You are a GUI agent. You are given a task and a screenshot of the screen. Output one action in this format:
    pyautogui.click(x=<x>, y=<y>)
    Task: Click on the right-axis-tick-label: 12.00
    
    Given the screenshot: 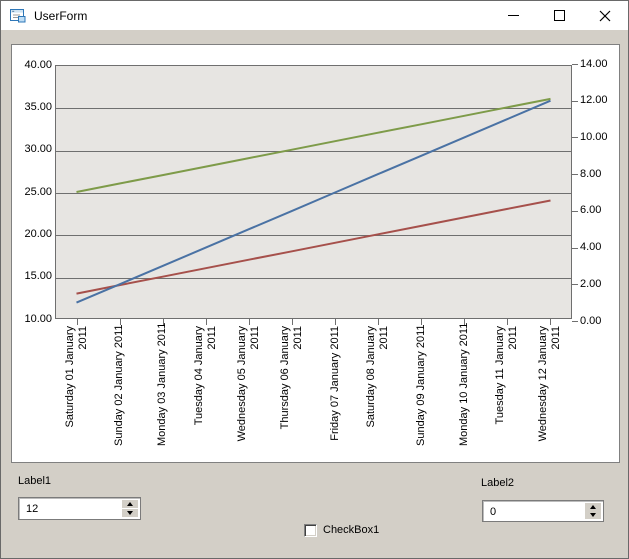 What is the action you would take?
    pyautogui.click(x=594, y=100)
    